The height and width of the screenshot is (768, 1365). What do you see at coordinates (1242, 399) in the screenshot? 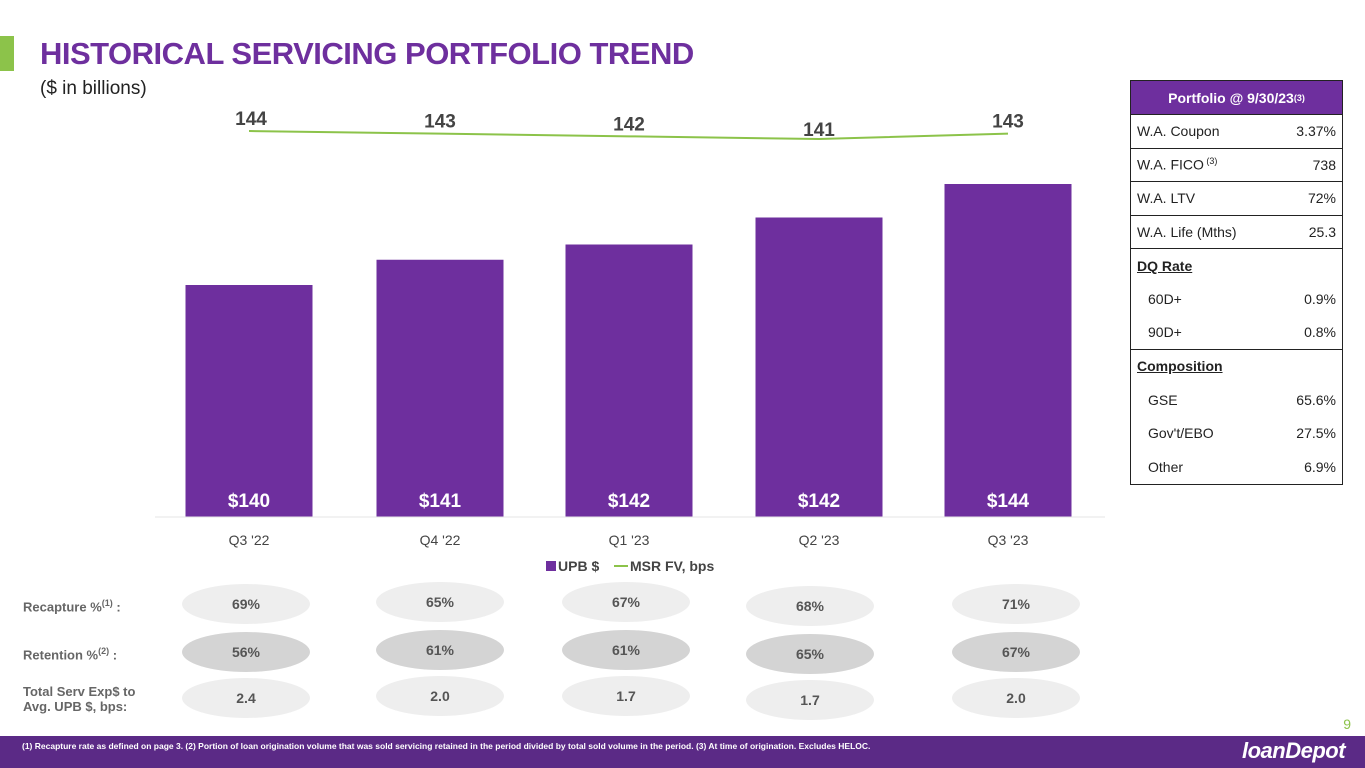
I see `table-row: GSE 65.6%` at bounding box center [1242, 399].